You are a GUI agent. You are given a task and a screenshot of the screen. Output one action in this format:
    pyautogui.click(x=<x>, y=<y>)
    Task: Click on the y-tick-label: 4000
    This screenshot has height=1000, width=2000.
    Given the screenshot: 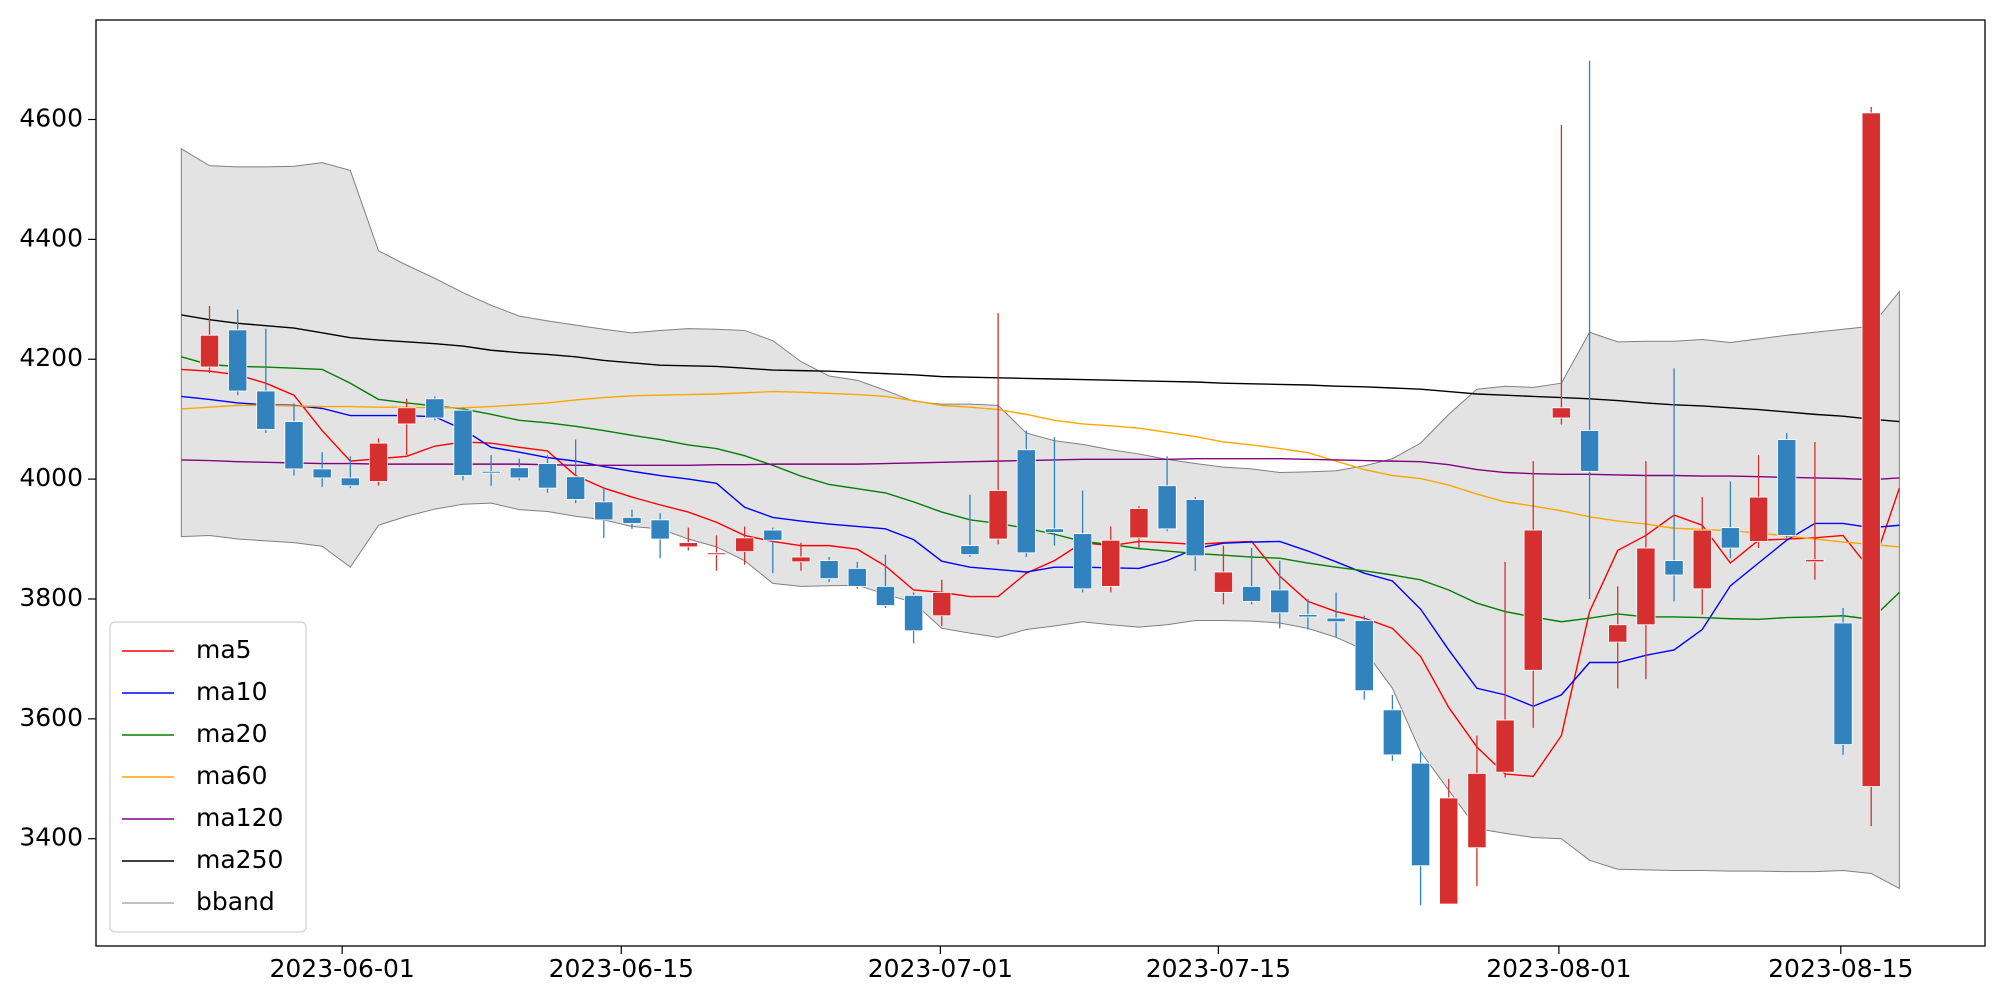 What is the action you would take?
    pyautogui.click(x=51, y=477)
    